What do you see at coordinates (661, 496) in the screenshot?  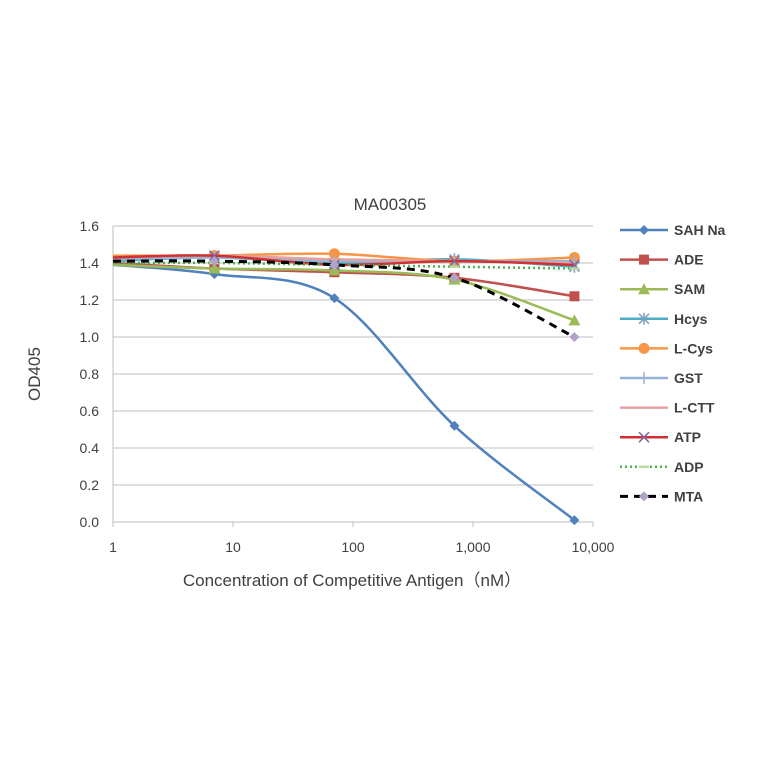 I see `legend-item: MTA` at bounding box center [661, 496].